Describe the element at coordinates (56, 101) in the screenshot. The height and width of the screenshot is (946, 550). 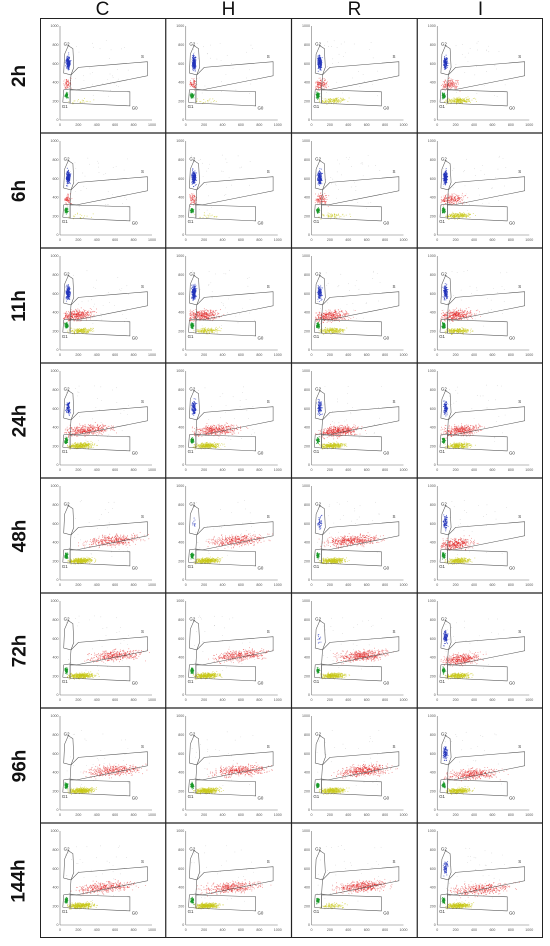
I see `y-tick-label: 200` at that location.